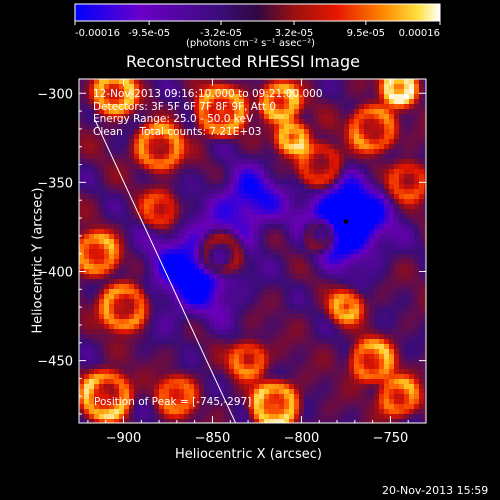 Image resolution: width=500 pixels, height=500 pixels. I want to click on y-tick-label: −300, so click(55, 94).